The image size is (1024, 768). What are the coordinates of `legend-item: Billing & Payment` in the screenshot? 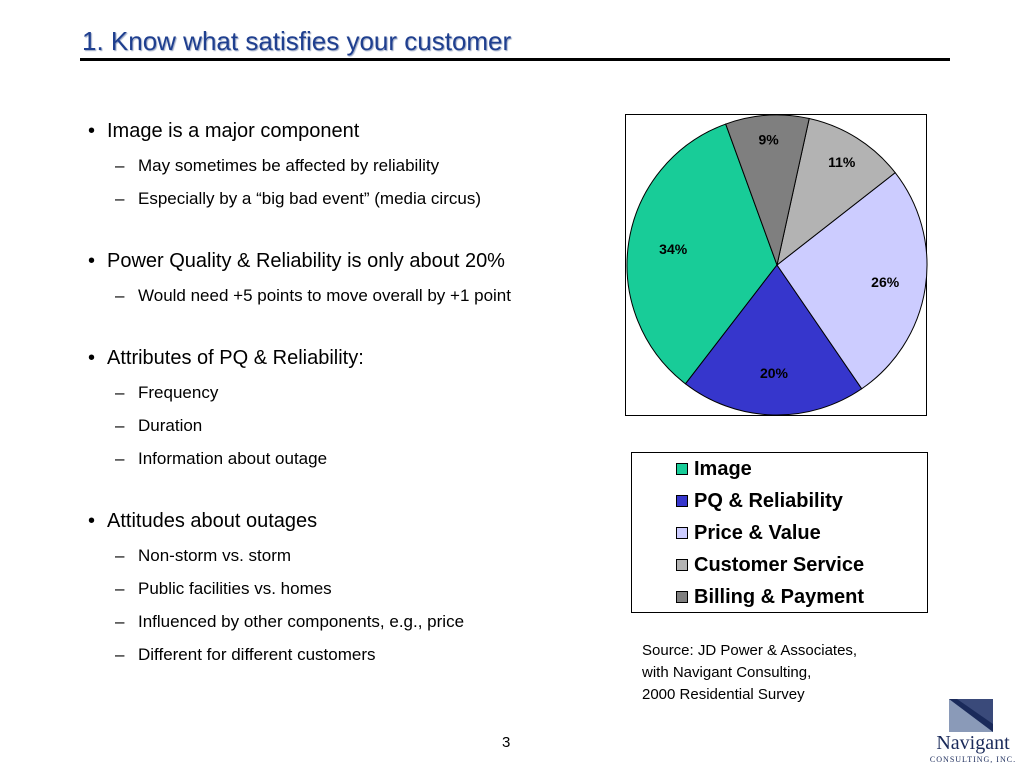 It's located at (770, 597).